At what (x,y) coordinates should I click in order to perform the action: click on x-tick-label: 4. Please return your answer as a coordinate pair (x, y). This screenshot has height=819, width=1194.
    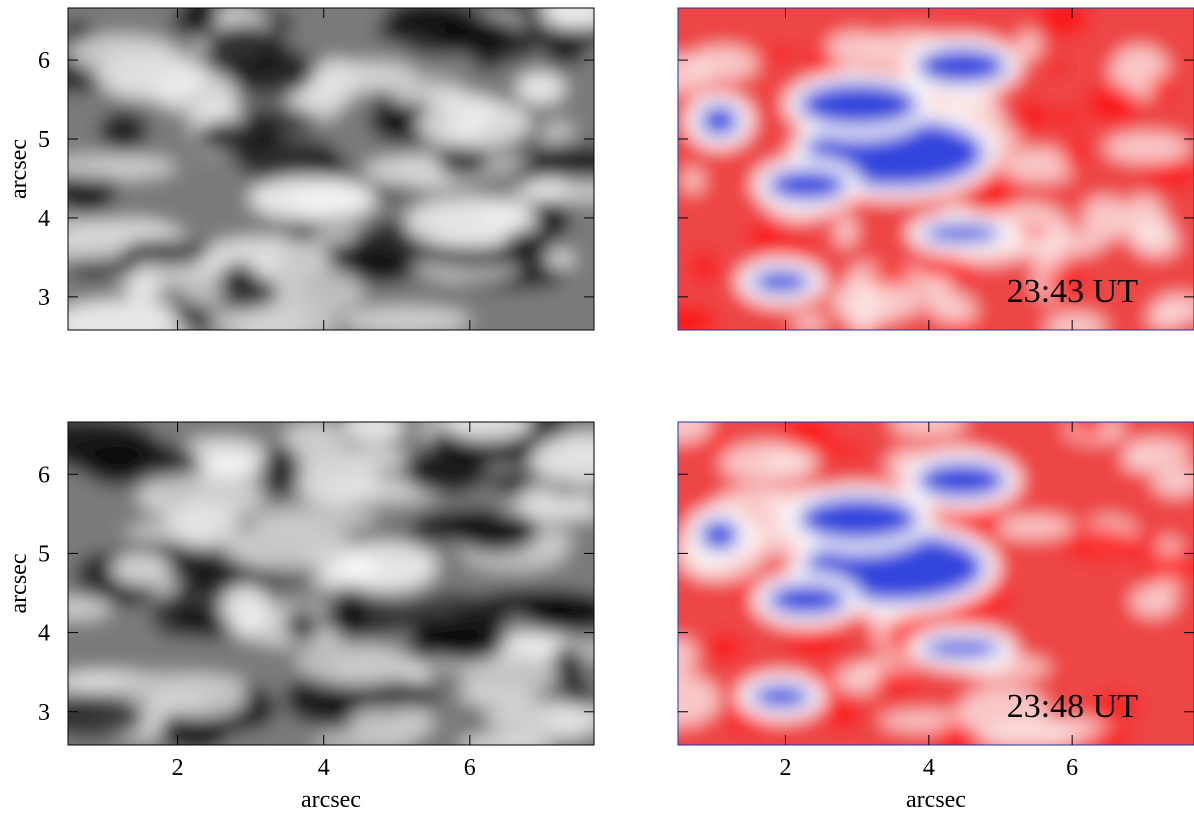
    Looking at the image, I should click on (324, 768).